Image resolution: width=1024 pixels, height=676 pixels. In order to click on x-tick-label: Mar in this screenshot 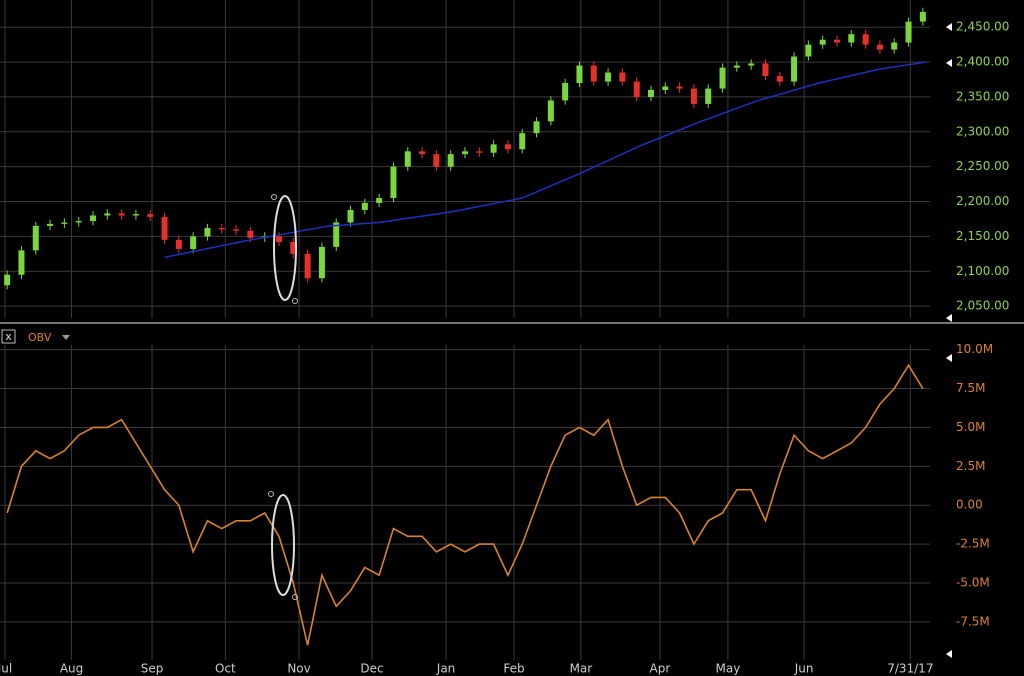, I will do `click(581, 669)`.